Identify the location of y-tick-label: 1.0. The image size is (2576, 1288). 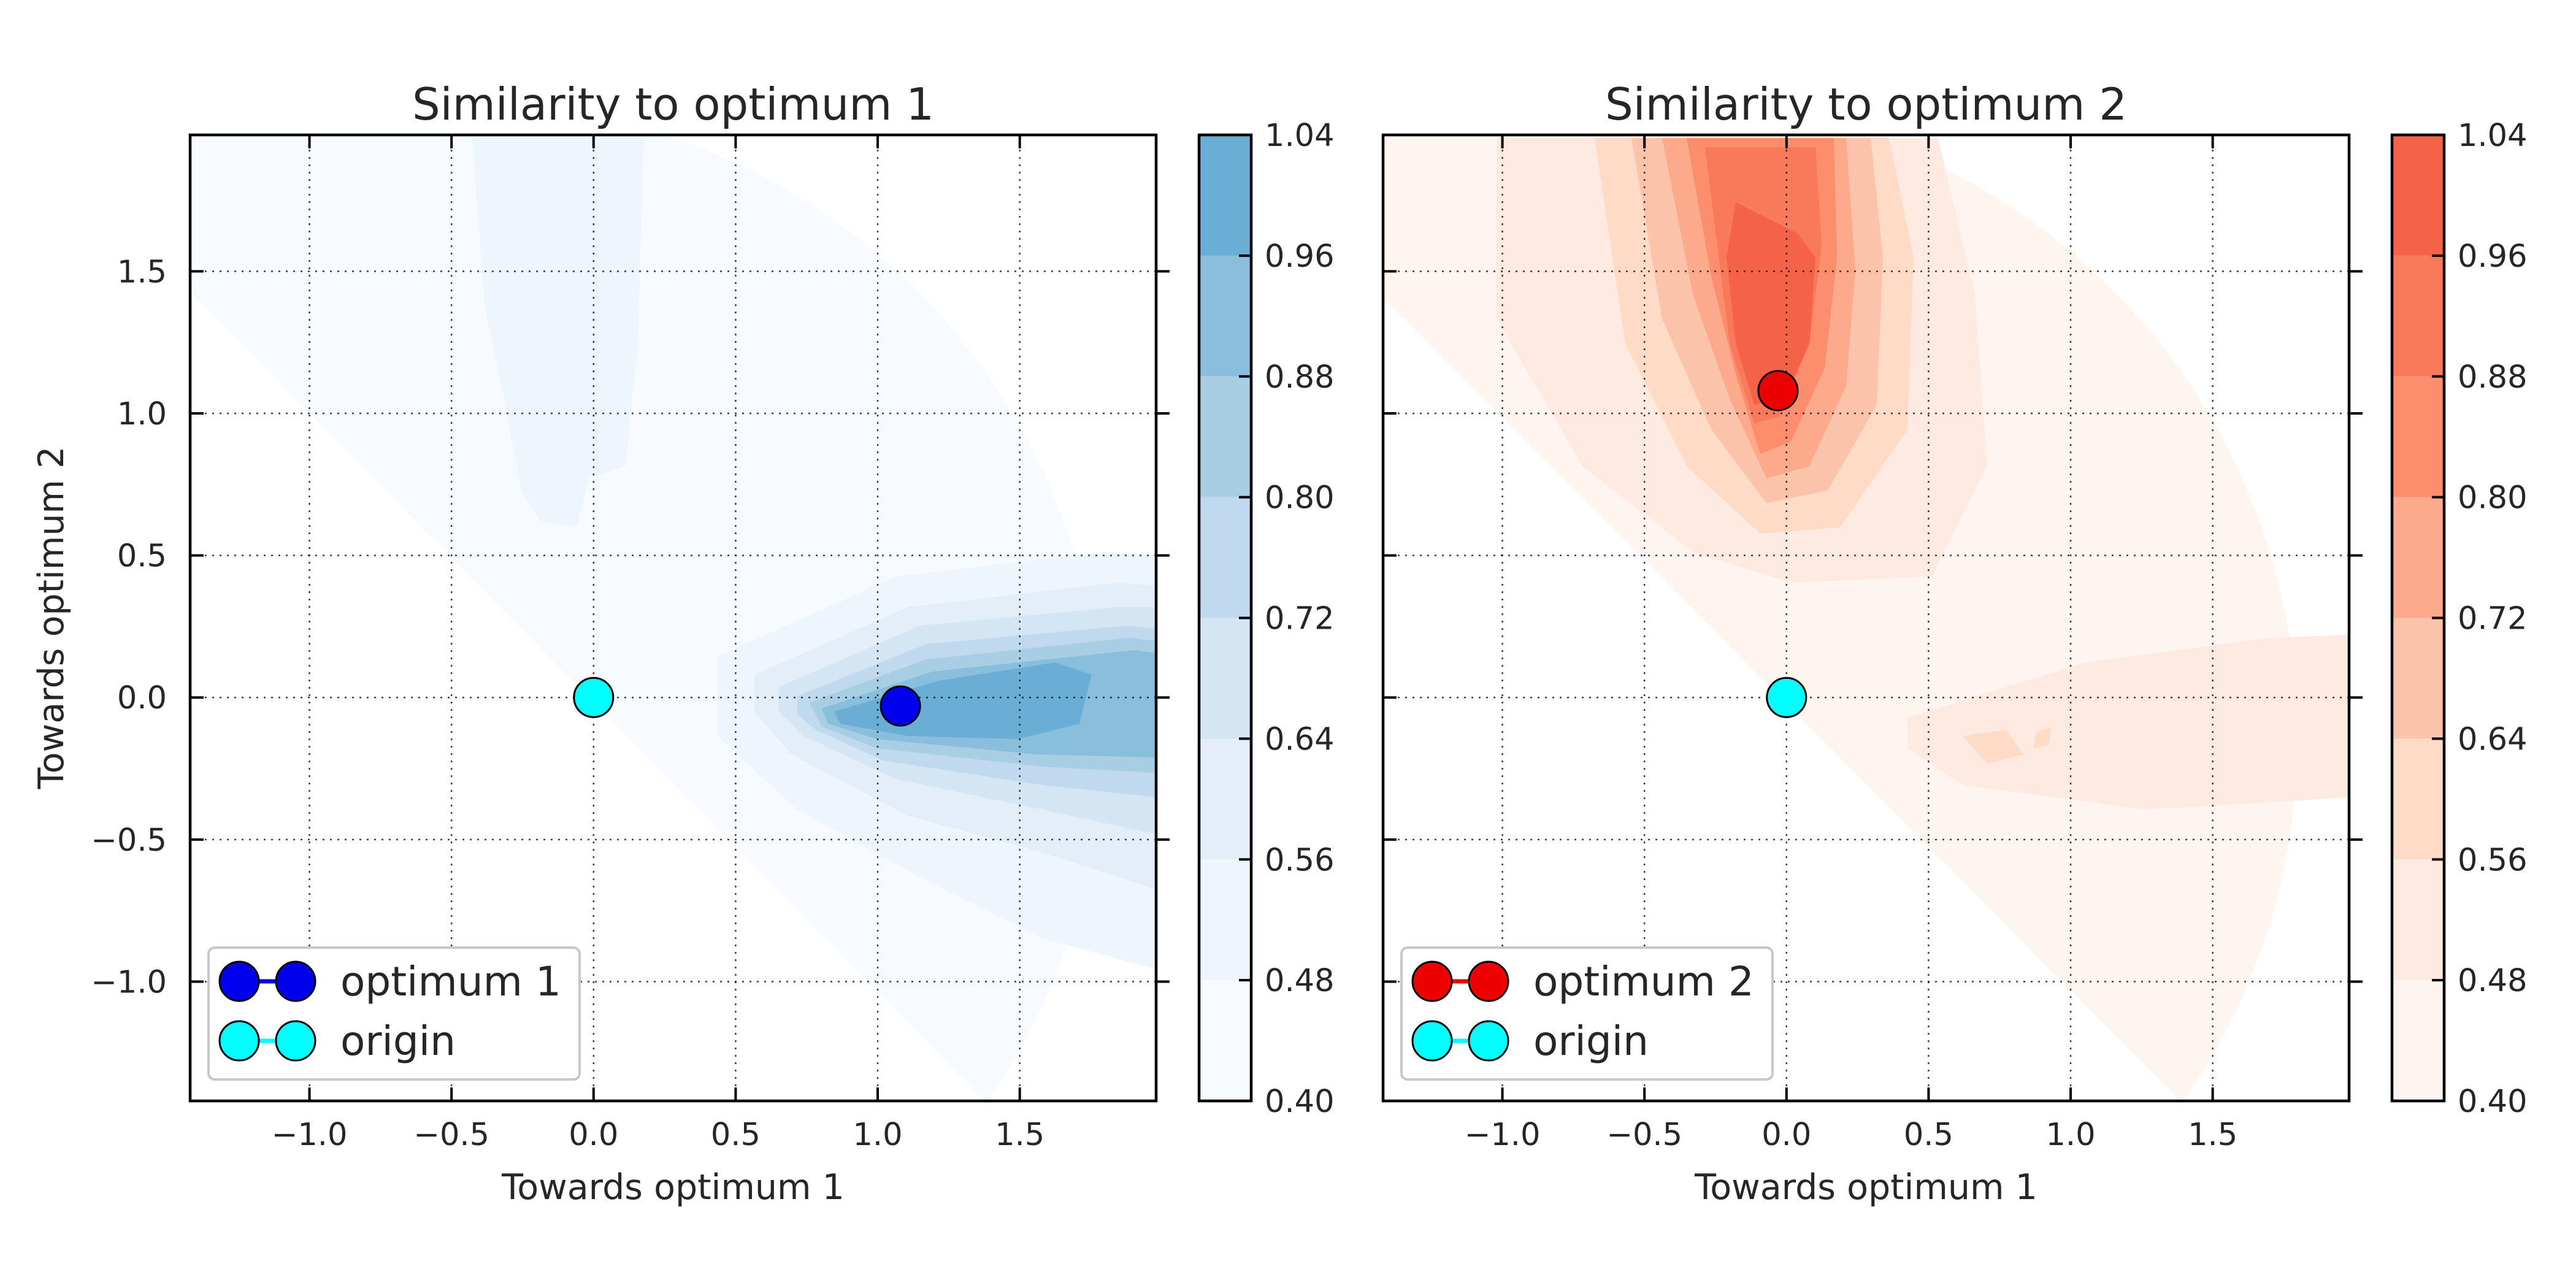
(142, 414).